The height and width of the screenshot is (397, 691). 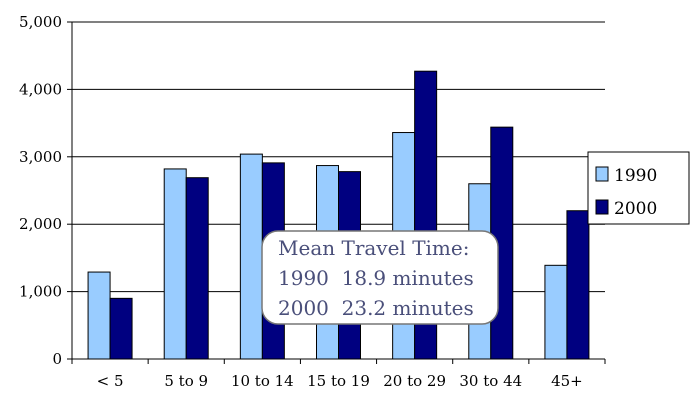 I want to click on x-tick-label: 5 to 9, so click(x=186, y=381).